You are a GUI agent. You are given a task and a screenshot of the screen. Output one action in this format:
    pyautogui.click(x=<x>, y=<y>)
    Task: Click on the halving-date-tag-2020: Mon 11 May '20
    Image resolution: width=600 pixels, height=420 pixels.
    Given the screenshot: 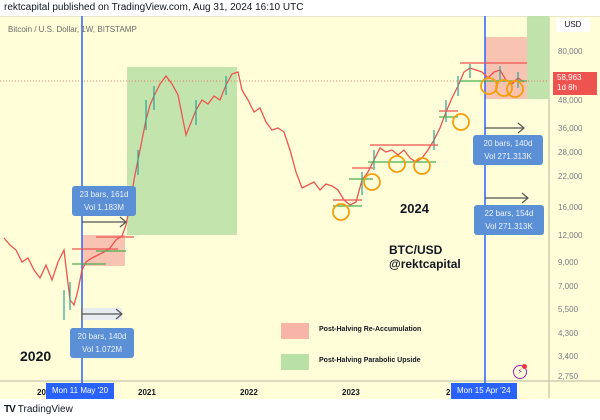 What is the action you would take?
    pyautogui.click(x=80, y=391)
    